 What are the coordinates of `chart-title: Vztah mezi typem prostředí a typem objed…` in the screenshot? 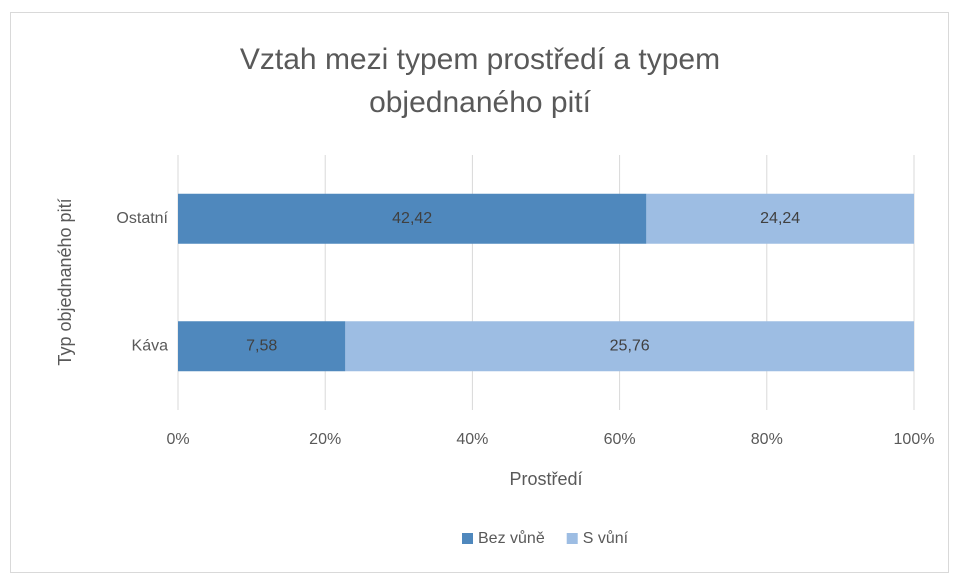 It's located at (480, 81).